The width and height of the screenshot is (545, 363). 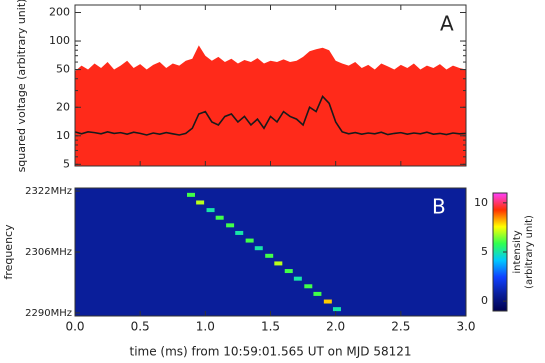 What do you see at coordinates (48, 191) in the screenshot?
I see `y-tick-label: 2322MHz` at bounding box center [48, 191].